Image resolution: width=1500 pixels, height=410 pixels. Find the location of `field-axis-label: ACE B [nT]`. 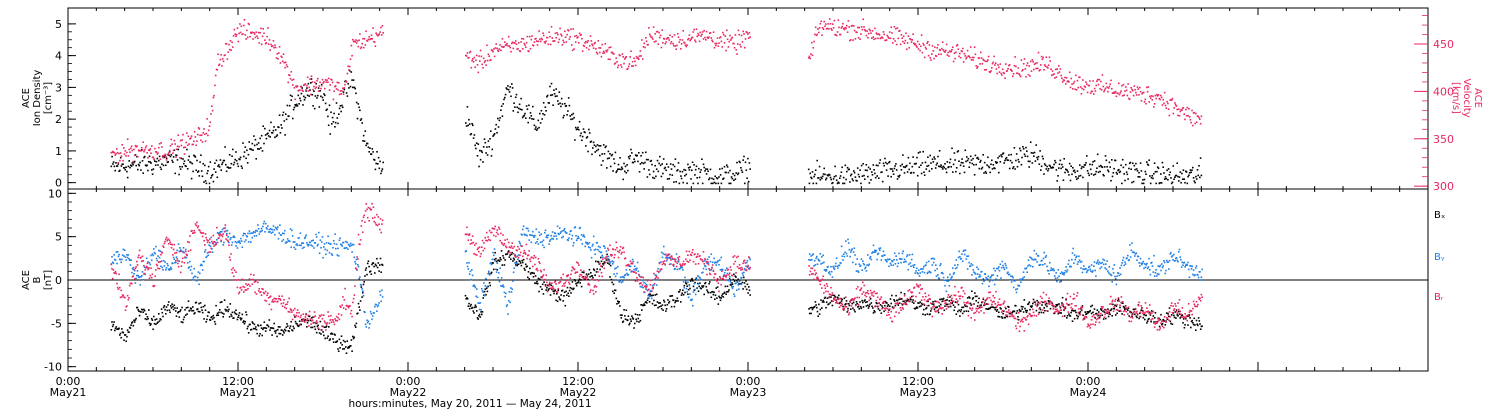

field-axis-label: ACE B [nT] is located at coordinates (37, 280).